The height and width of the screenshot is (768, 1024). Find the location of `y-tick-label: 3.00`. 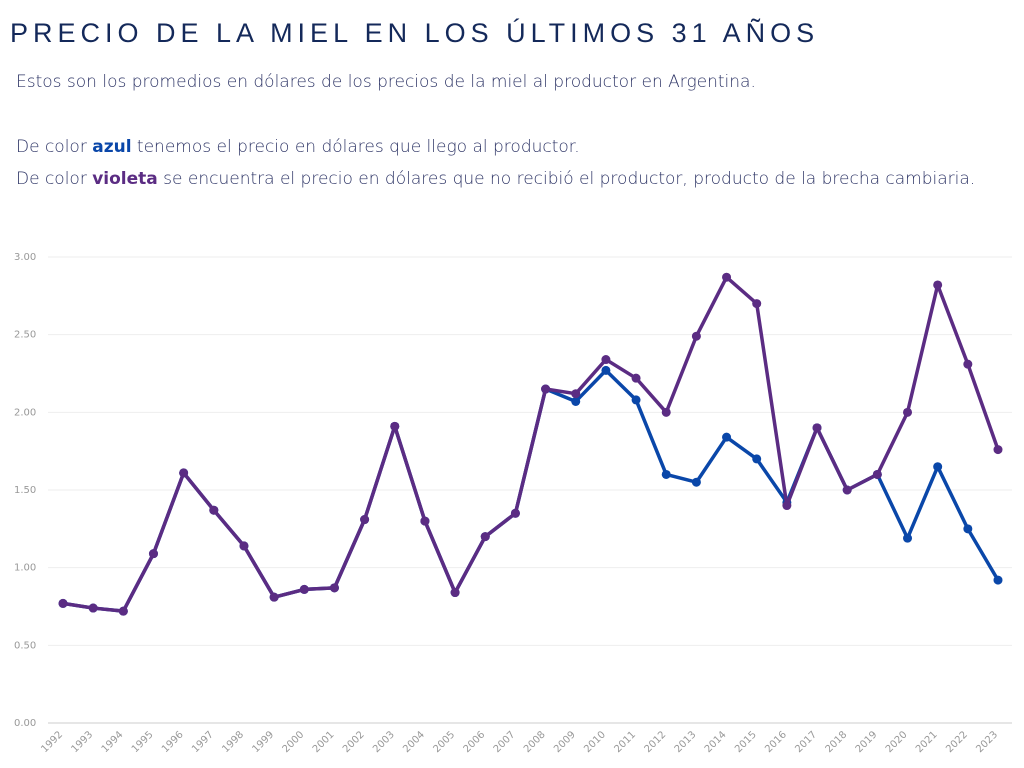

y-tick-label: 3.00 is located at coordinates (25, 257).